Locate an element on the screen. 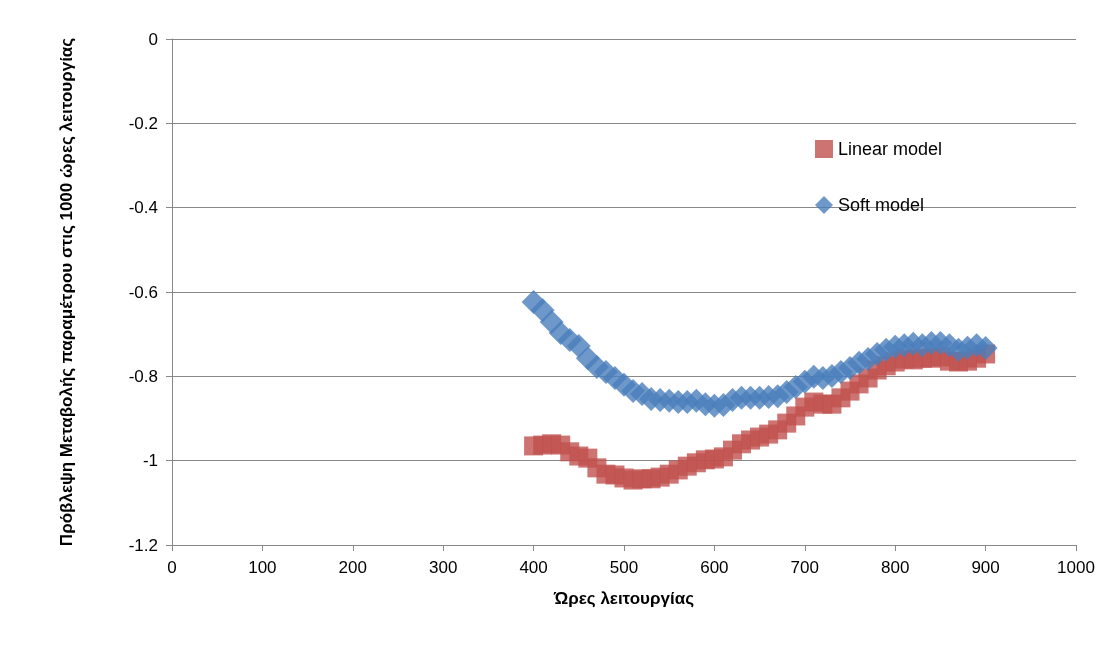 The height and width of the screenshot is (645, 1105). y-tick-label: -0.8 is located at coordinates (143, 376).